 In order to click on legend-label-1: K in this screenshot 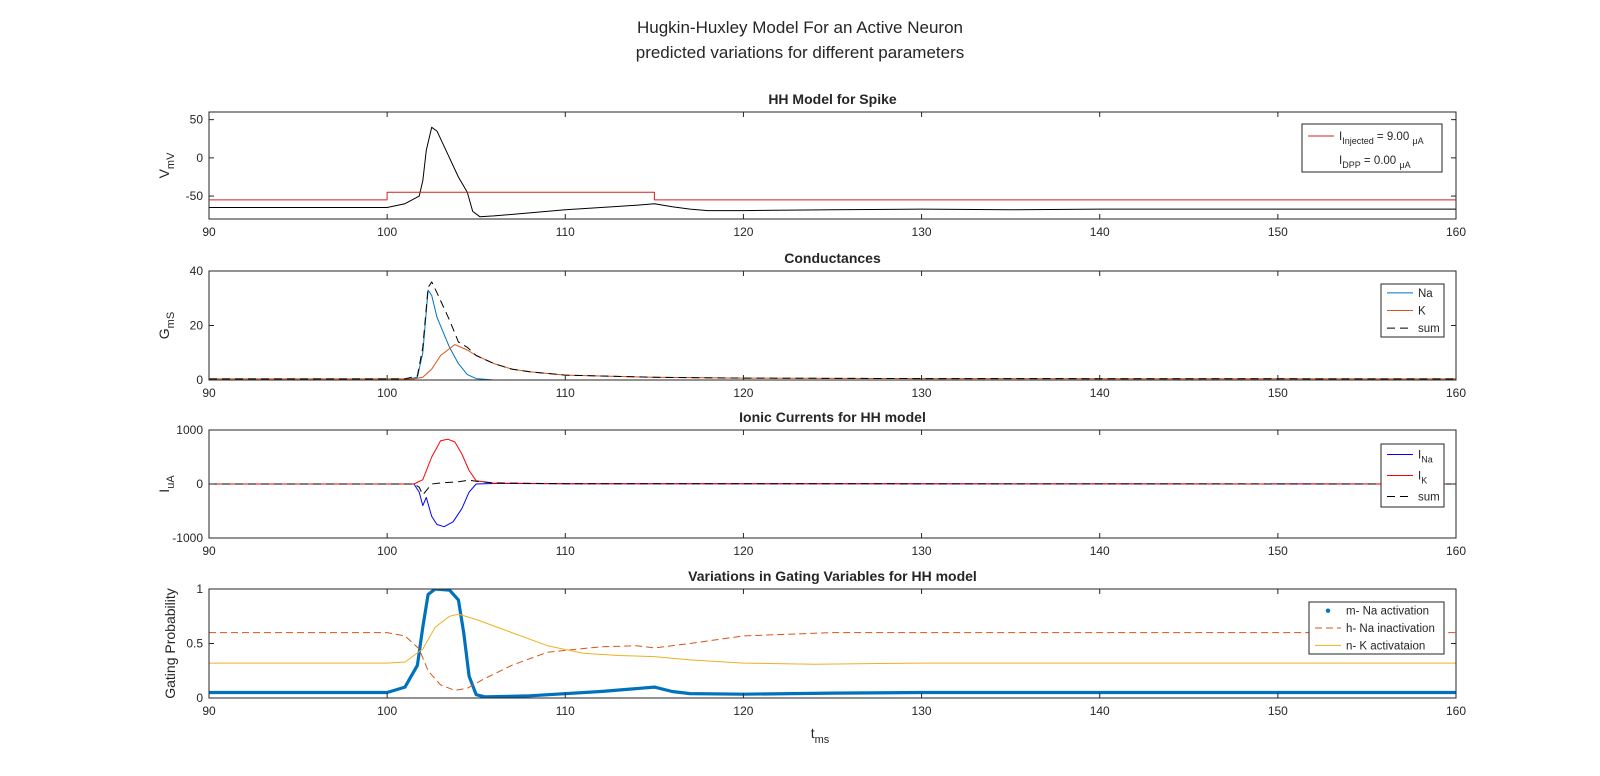, I will do `click(1422, 312)`.